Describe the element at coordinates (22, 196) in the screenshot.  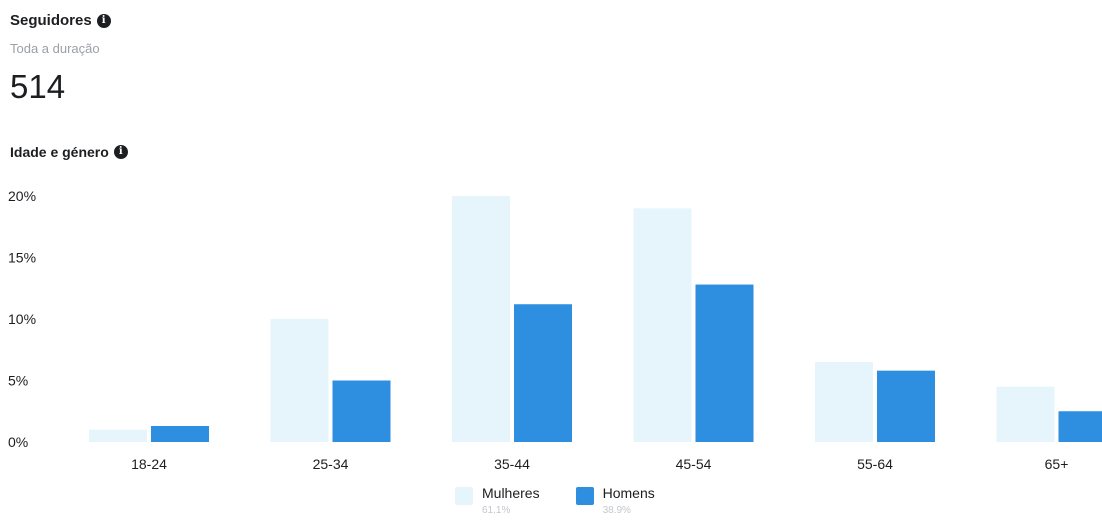
I see `y-tick-label: 20%` at that location.